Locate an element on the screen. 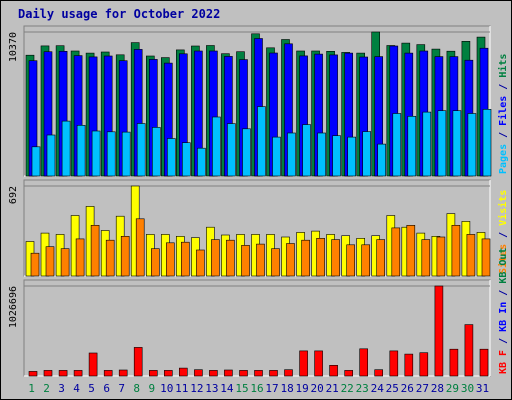  day-label-16: 16 is located at coordinates (256, 388).